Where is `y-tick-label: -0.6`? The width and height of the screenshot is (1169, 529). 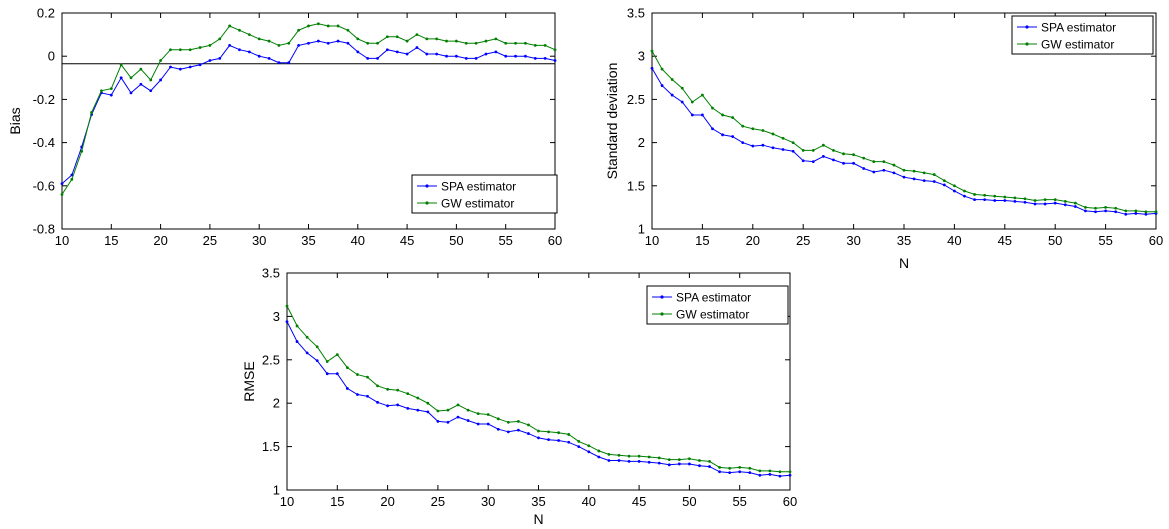 y-tick-label: -0.6 is located at coordinates (44, 185).